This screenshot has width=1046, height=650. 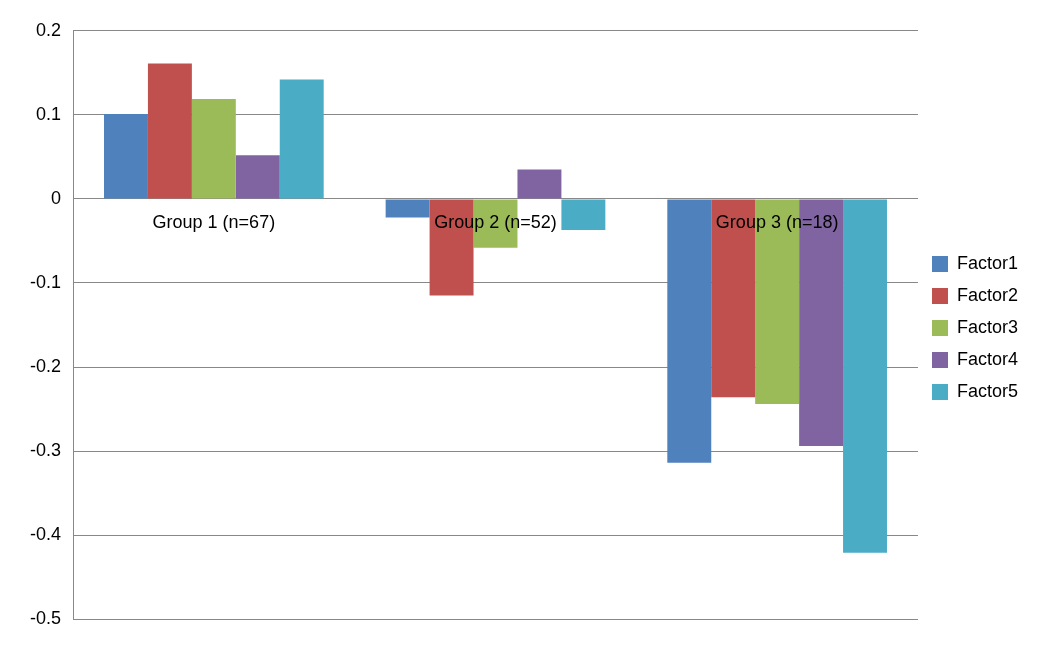 What do you see at coordinates (214, 221) in the screenshot?
I see `x-tick-label: Group 1 (n=67)` at bounding box center [214, 221].